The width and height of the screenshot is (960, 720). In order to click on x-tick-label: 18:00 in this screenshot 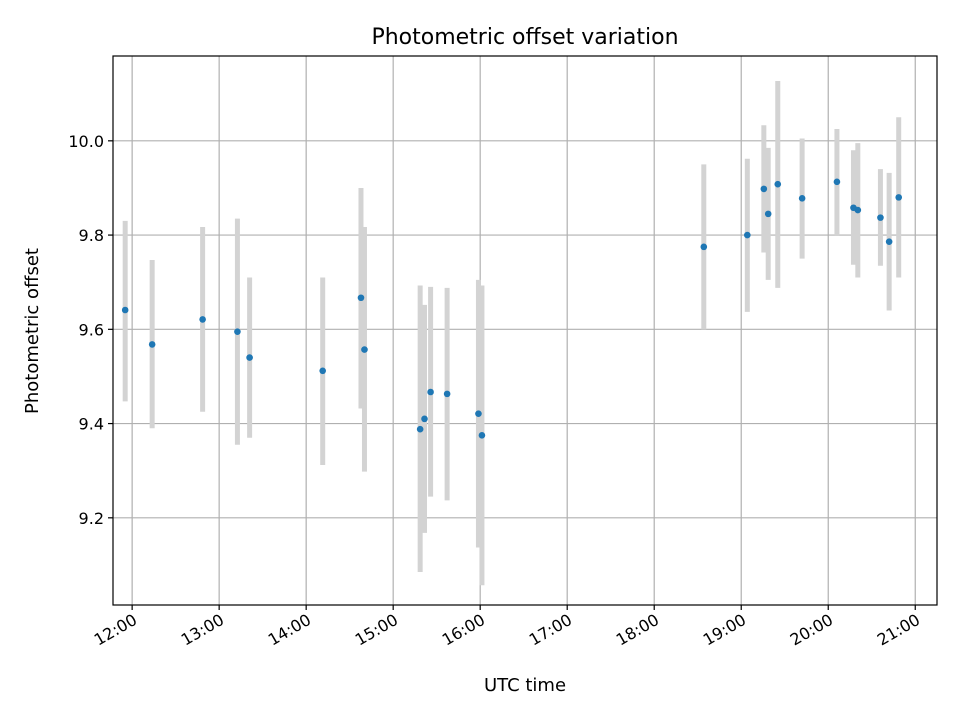, I will do `click(637, 630)`.